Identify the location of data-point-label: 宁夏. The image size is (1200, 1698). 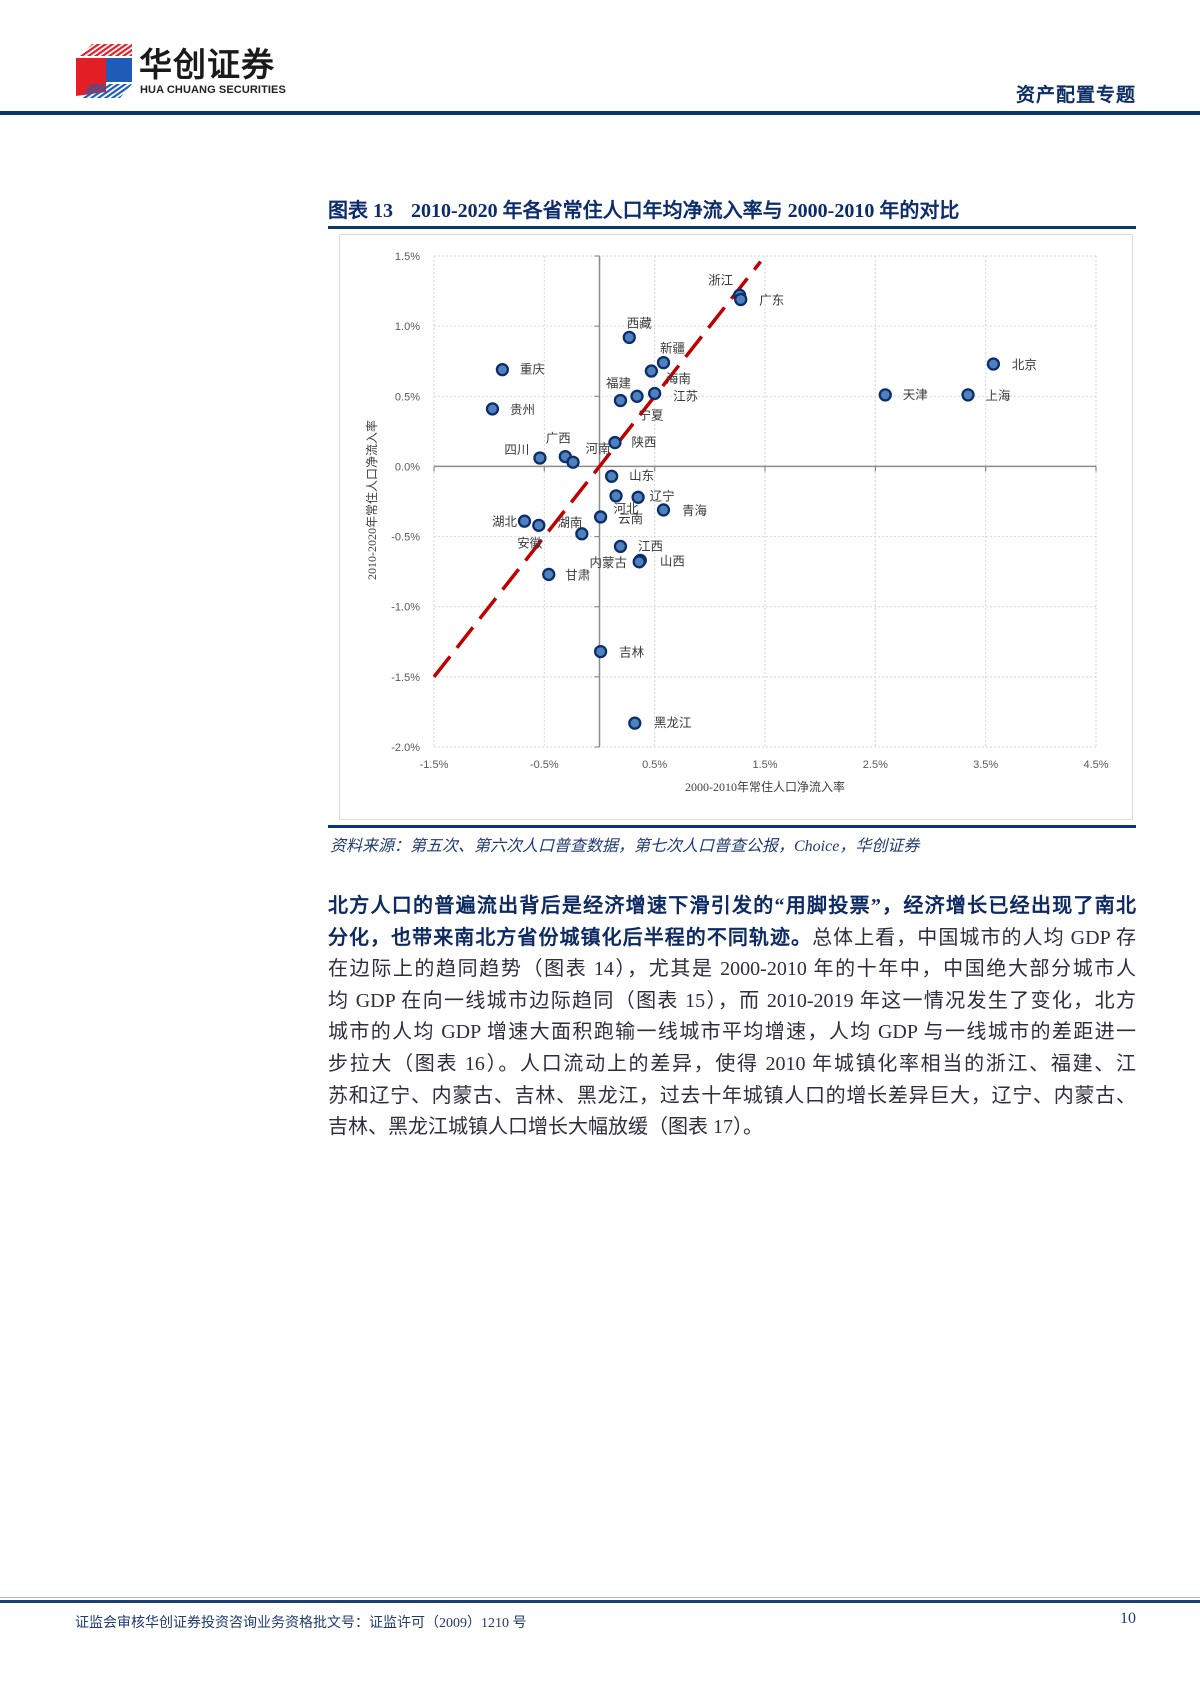
(651, 414).